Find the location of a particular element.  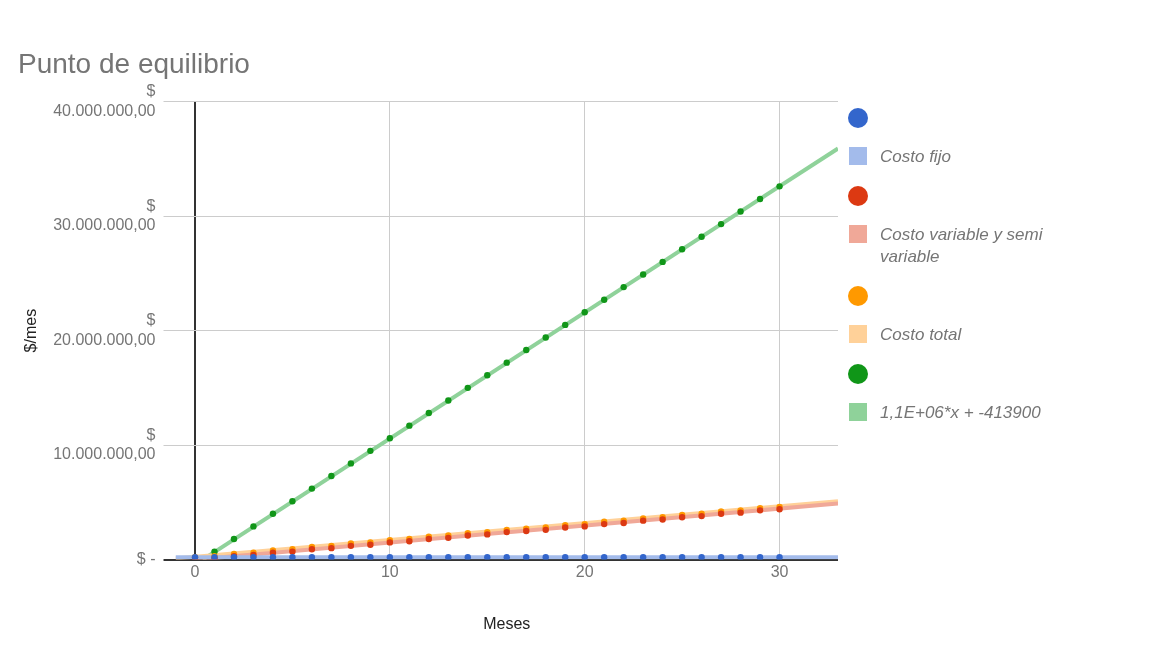

x-tick-label: 0 is located at coordinates (195, 571).